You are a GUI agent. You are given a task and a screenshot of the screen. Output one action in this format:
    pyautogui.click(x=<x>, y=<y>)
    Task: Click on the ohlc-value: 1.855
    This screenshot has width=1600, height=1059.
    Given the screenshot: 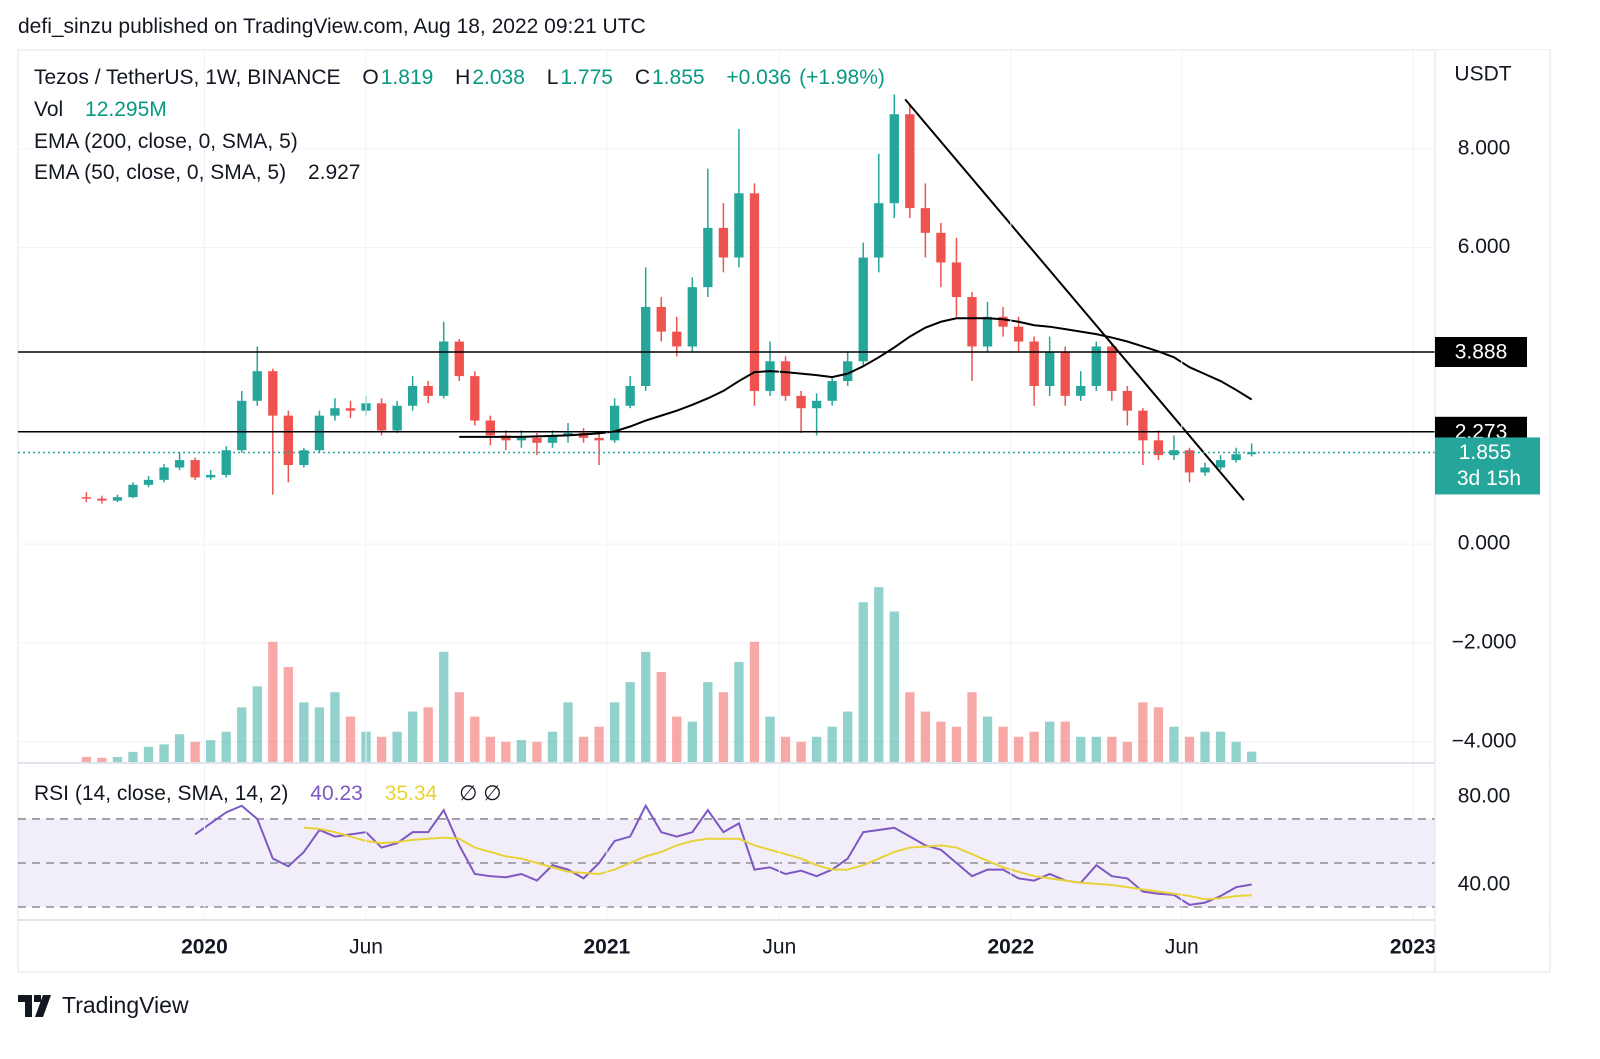 What is the action you would take?
    pyautogui.click(x=678, y=77)
    